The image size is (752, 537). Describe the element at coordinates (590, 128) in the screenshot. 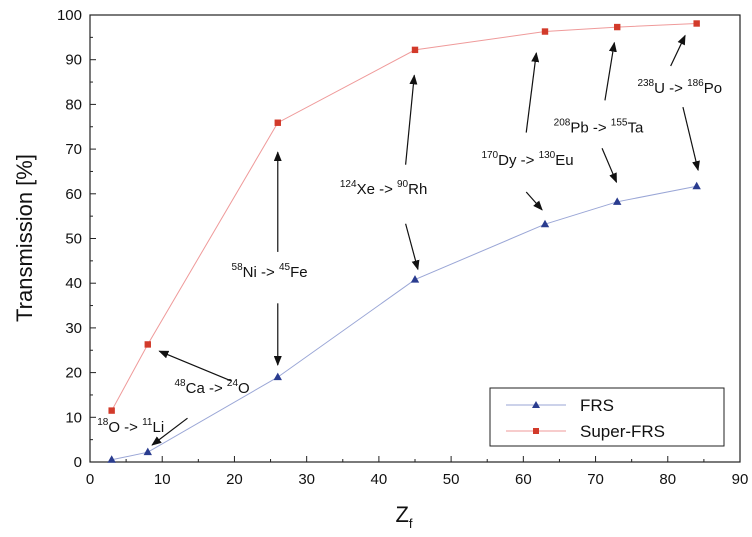

I see `annotation-5-text-1: Pb ->` at that location.